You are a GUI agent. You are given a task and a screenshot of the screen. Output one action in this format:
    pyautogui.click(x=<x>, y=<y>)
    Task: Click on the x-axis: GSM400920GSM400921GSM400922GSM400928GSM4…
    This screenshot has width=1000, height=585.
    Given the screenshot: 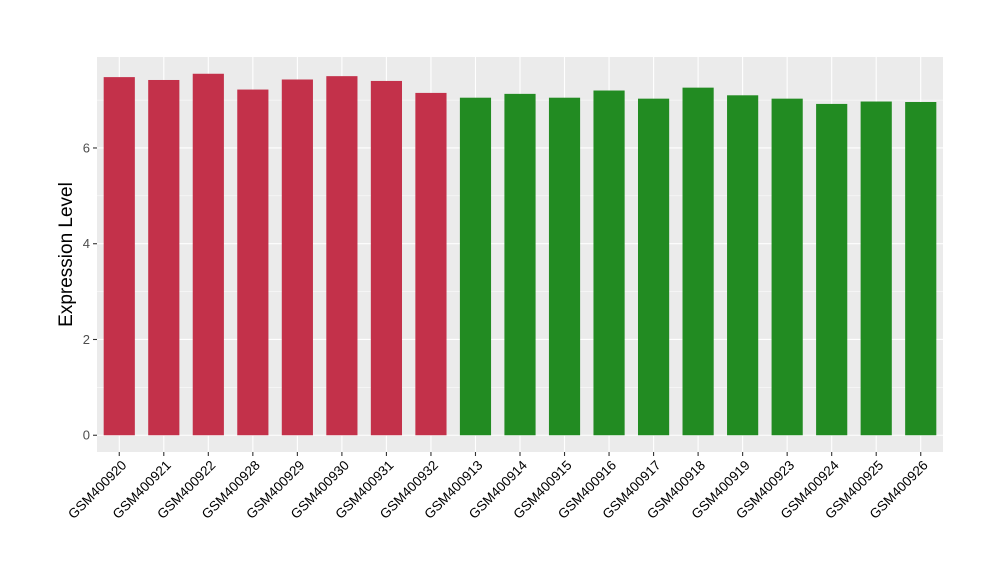 What is the action you would take?
    pyautogui.click(x=498, y=487)
    